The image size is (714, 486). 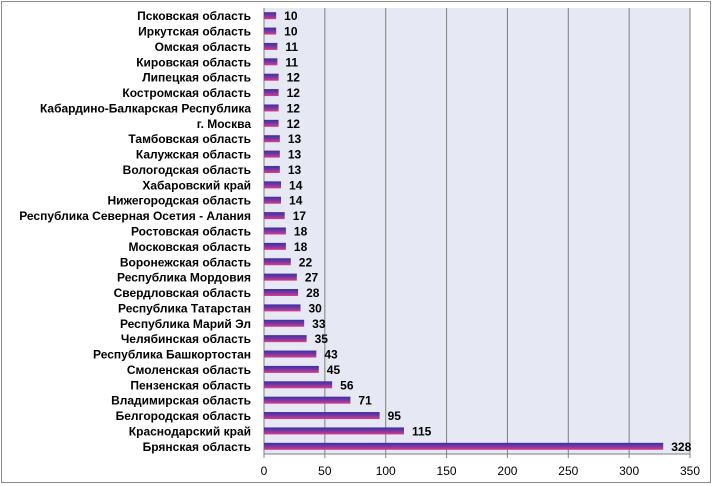 I want to click on value-label: 71, so click(x=365, y=401).